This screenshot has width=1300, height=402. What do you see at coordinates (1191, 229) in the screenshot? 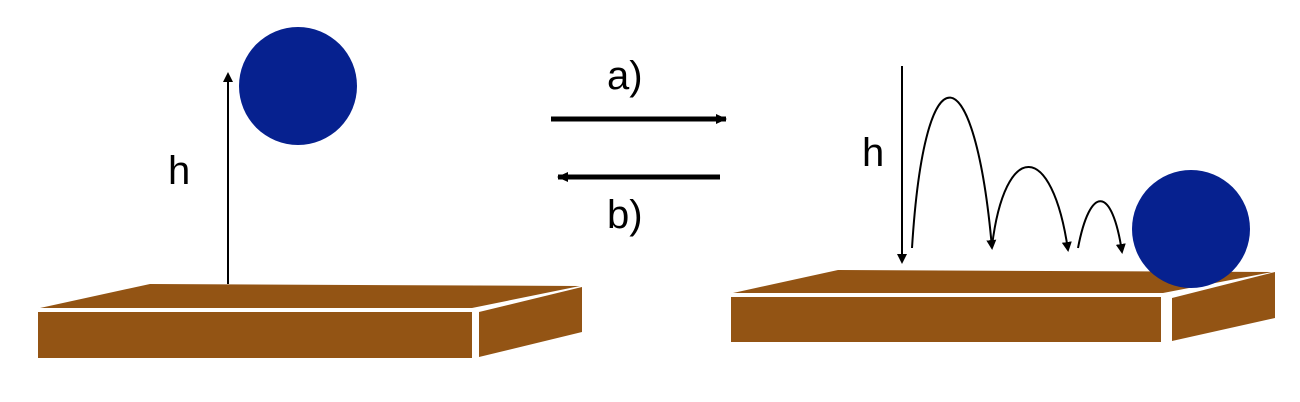
I see `right-ball` at bounding box center [1191, 229].